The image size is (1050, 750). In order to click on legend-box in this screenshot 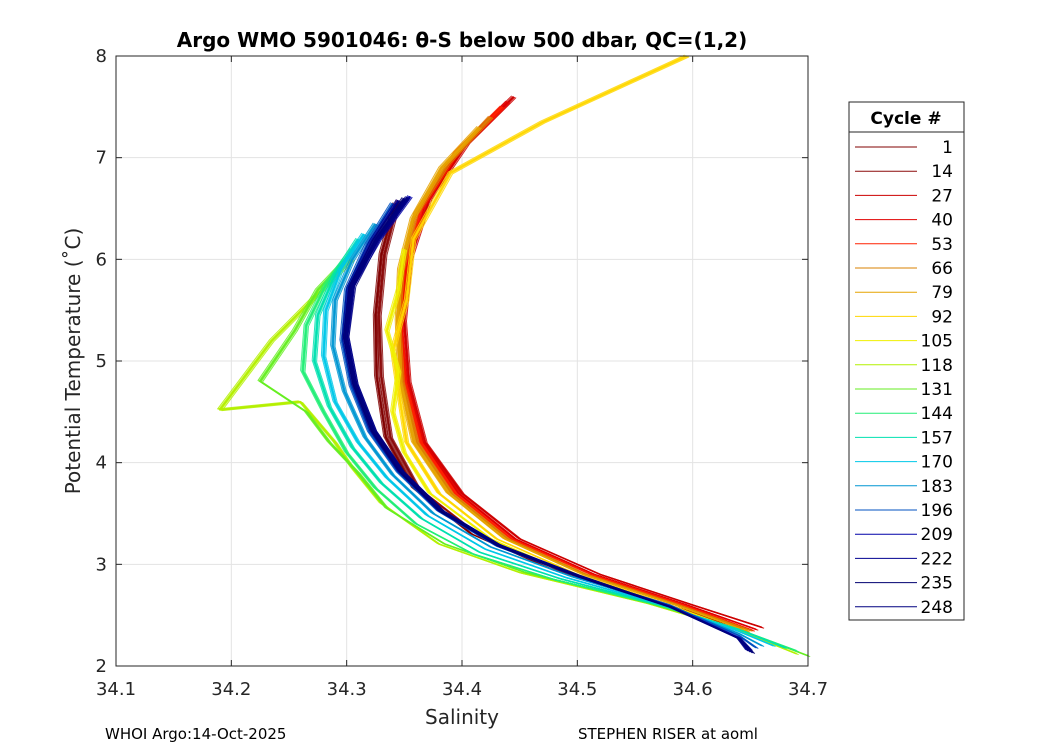, I will do `click(906, 361)`.